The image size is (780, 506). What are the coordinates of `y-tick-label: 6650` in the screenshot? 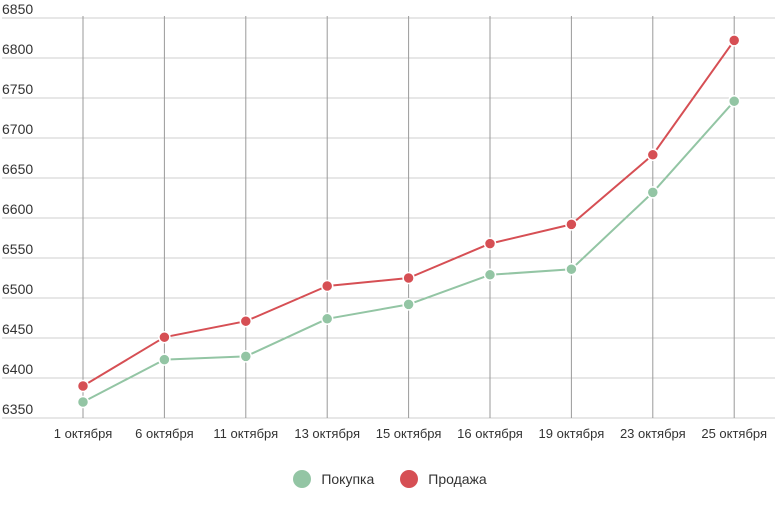 It's located at (17, 169).